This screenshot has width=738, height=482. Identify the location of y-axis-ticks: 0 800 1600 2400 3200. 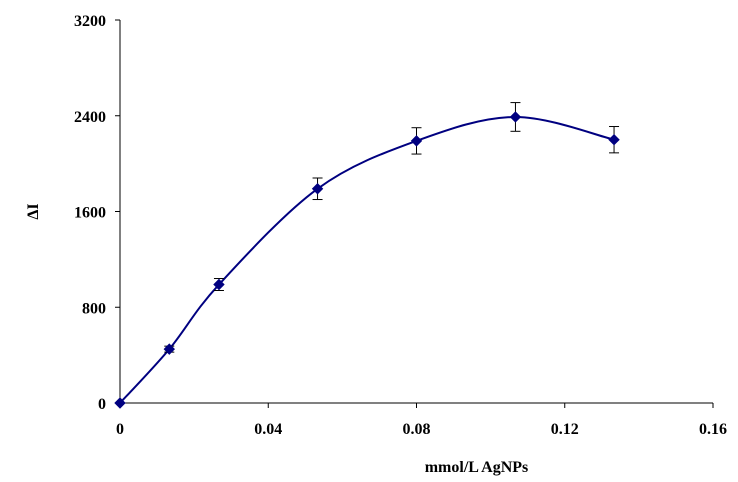
(97, 213).